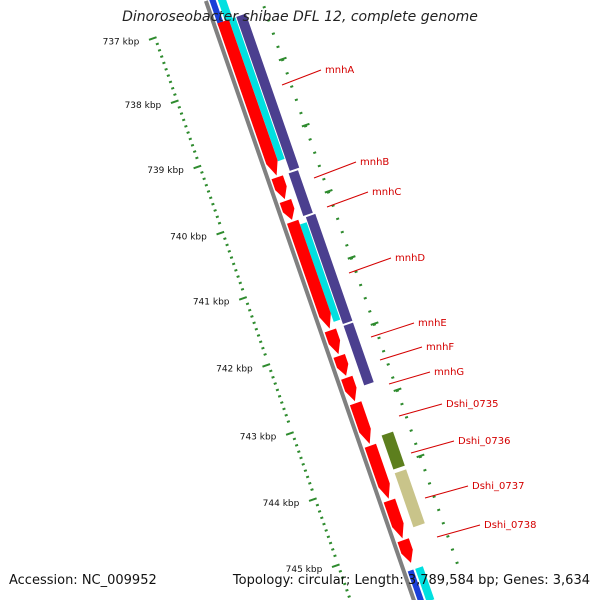  Describe the element at coordinates (143, 106) in the screenshot. I see `ruler-label: 738 kbp` at that location.